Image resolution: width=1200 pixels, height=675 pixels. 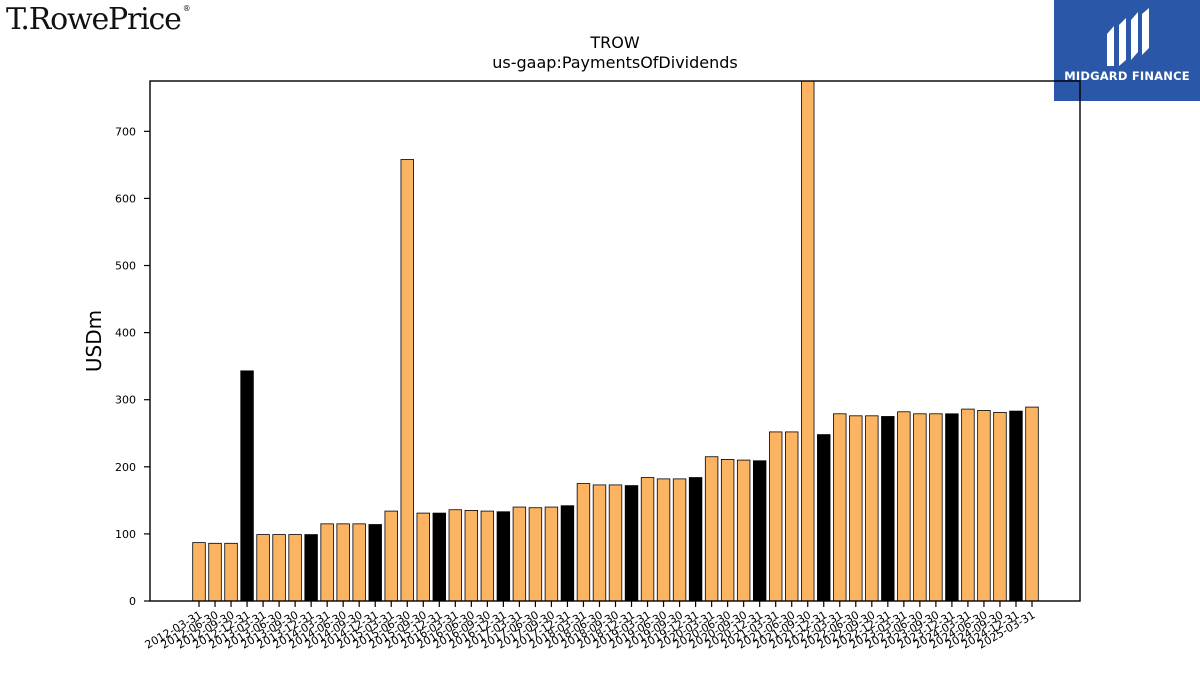 I want to click on trowe-price-logo: T.RowePrice ®, so click(x=98, y=19).